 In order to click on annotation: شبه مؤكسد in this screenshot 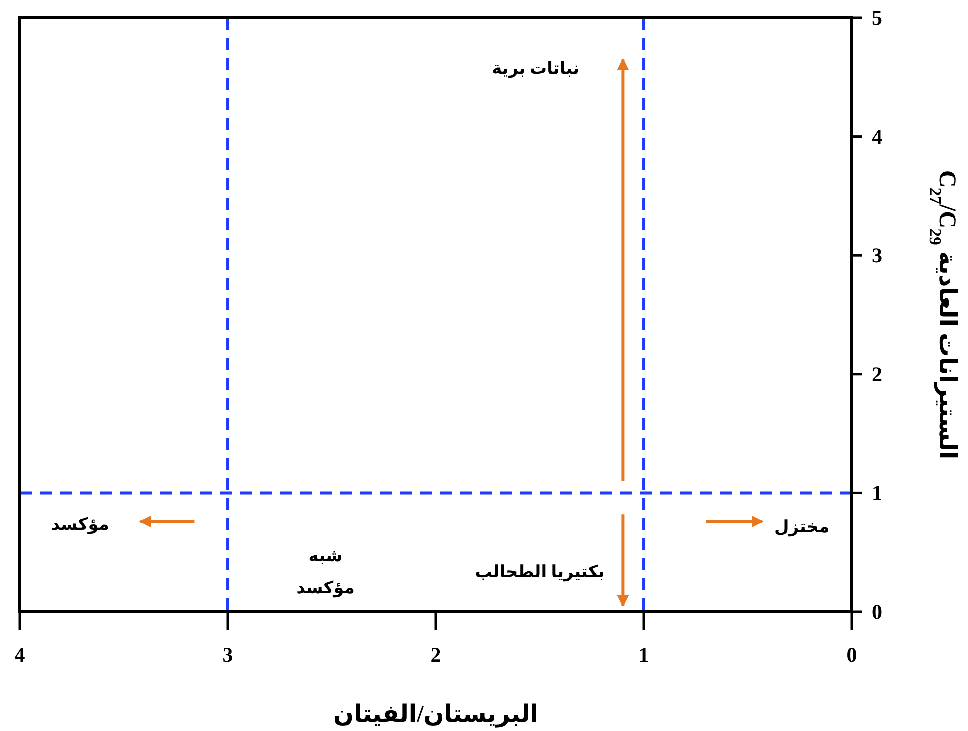, I will do `click(325, 572)`.